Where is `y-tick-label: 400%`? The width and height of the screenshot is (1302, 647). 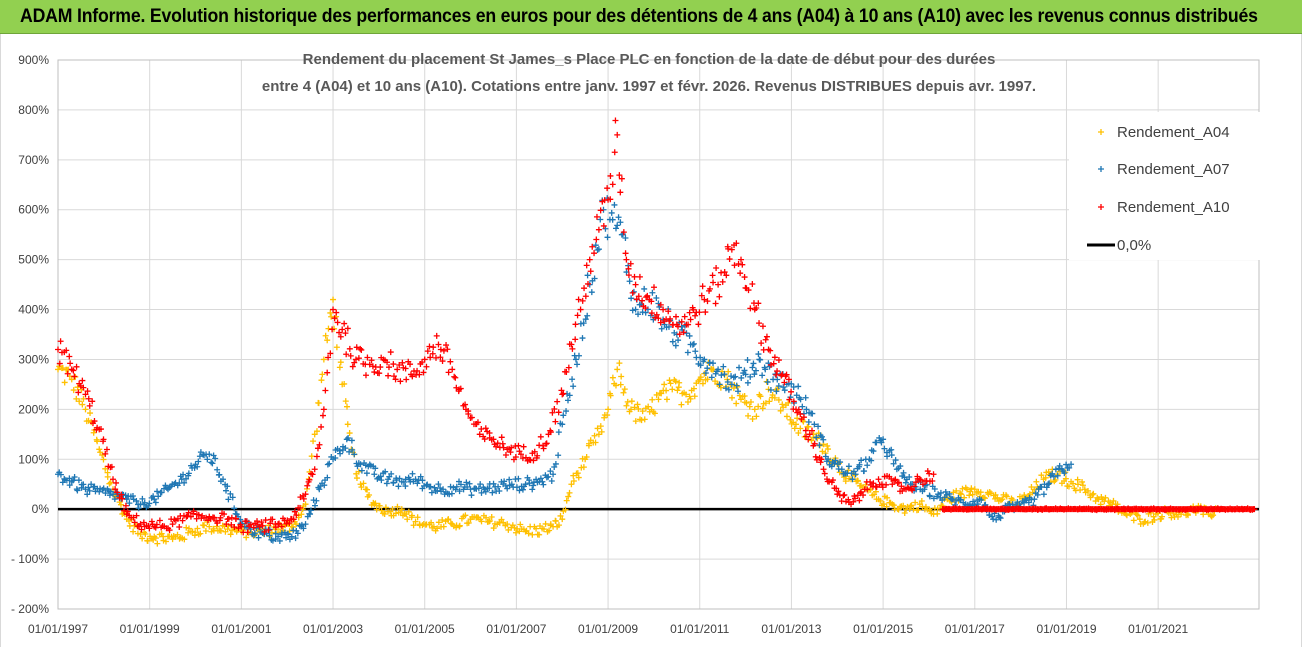 y-tick-label: 400% is located at coordinates (33, 310).